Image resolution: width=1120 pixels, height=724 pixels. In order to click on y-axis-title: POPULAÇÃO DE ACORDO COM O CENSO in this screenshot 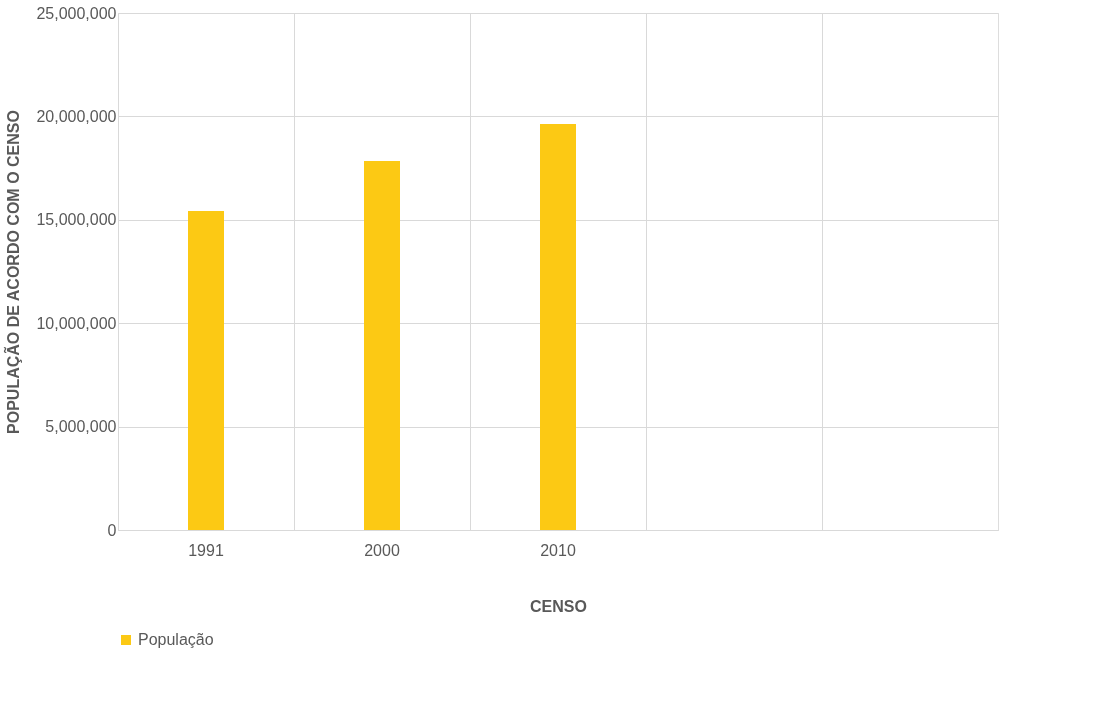, I will do `click(13, 272)`.